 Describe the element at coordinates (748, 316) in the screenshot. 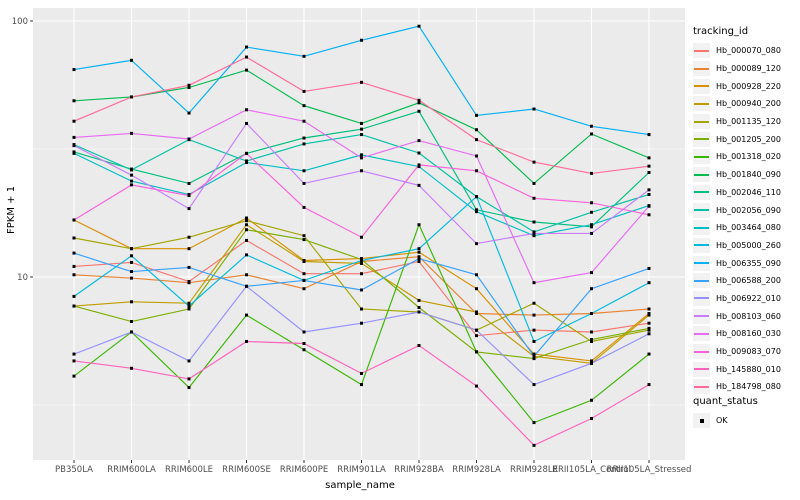

I see `legend-item-label: Hb_008103_060` at that location.